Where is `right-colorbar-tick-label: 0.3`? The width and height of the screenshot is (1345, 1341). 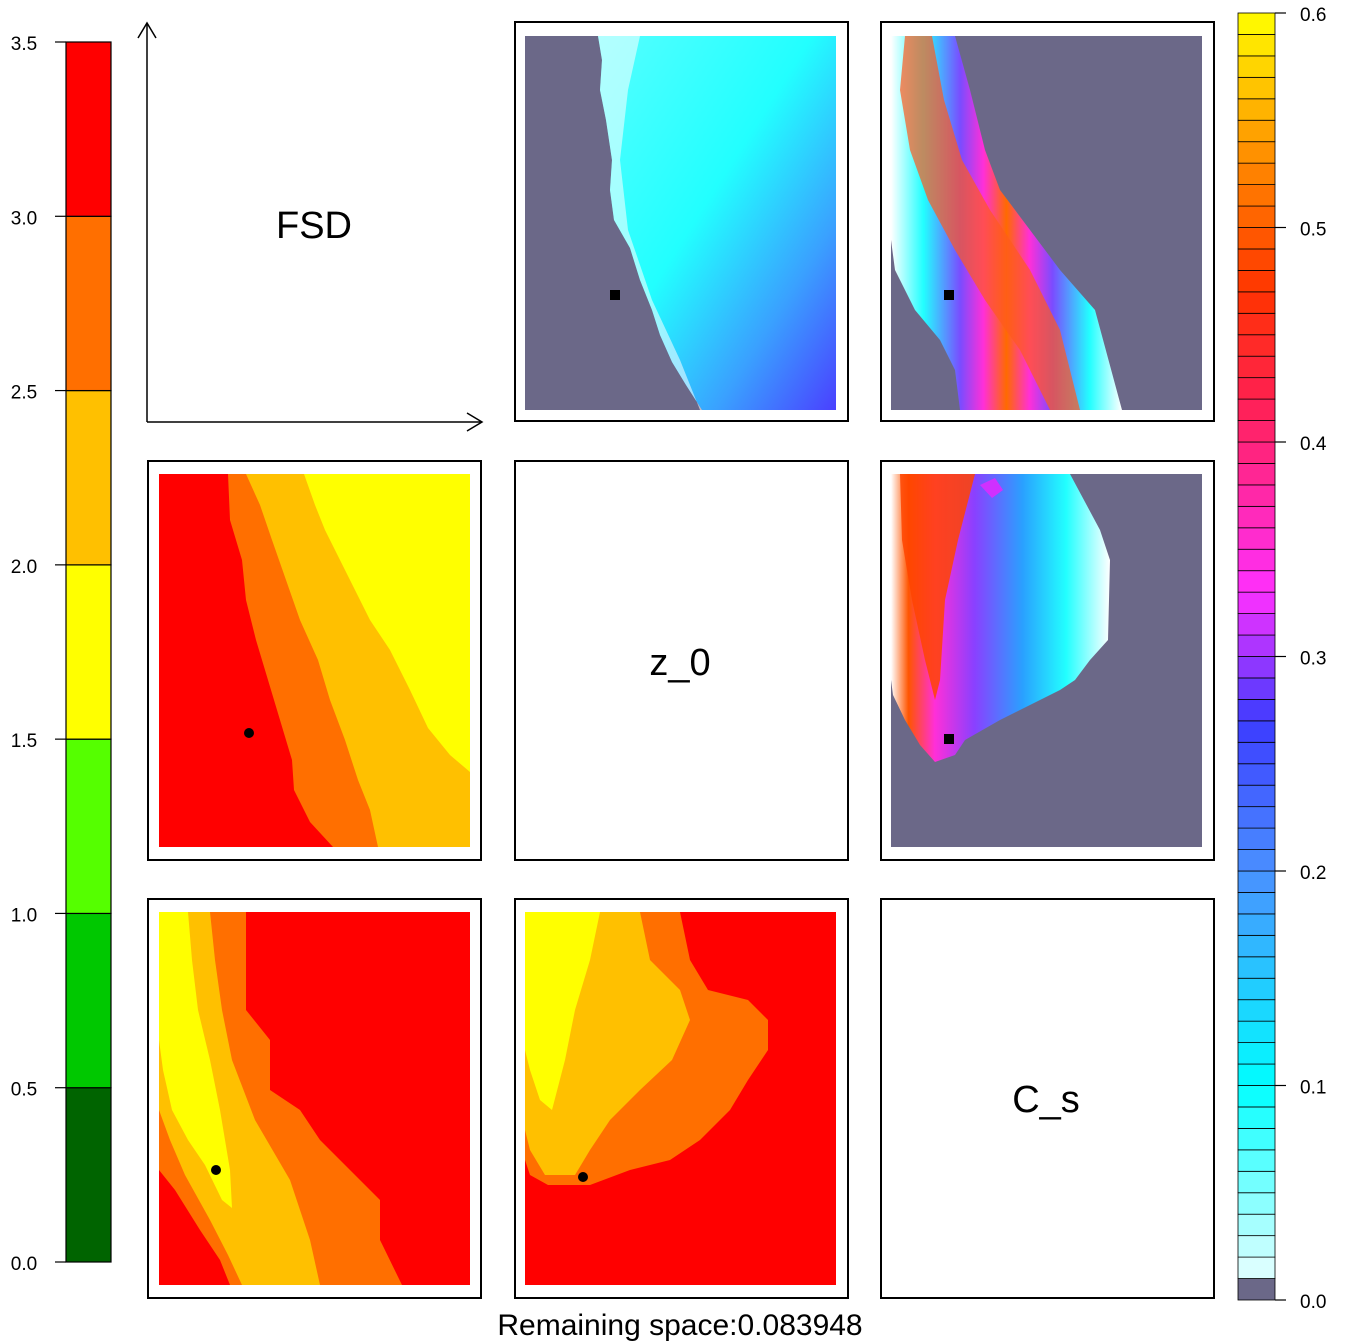 right-colorbar-tick-label: 0.3 is located at coordinates (1313, 659).